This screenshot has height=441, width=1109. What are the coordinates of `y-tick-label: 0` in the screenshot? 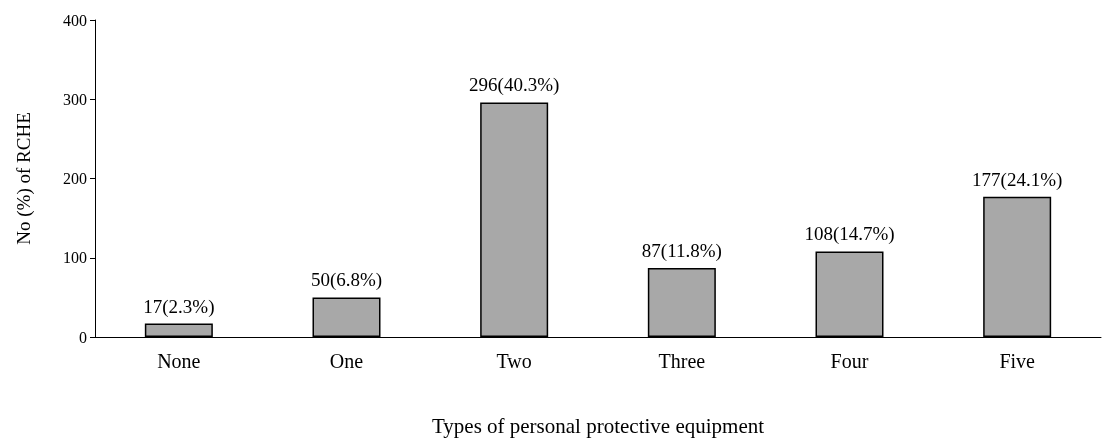 It's located at (83, 337).